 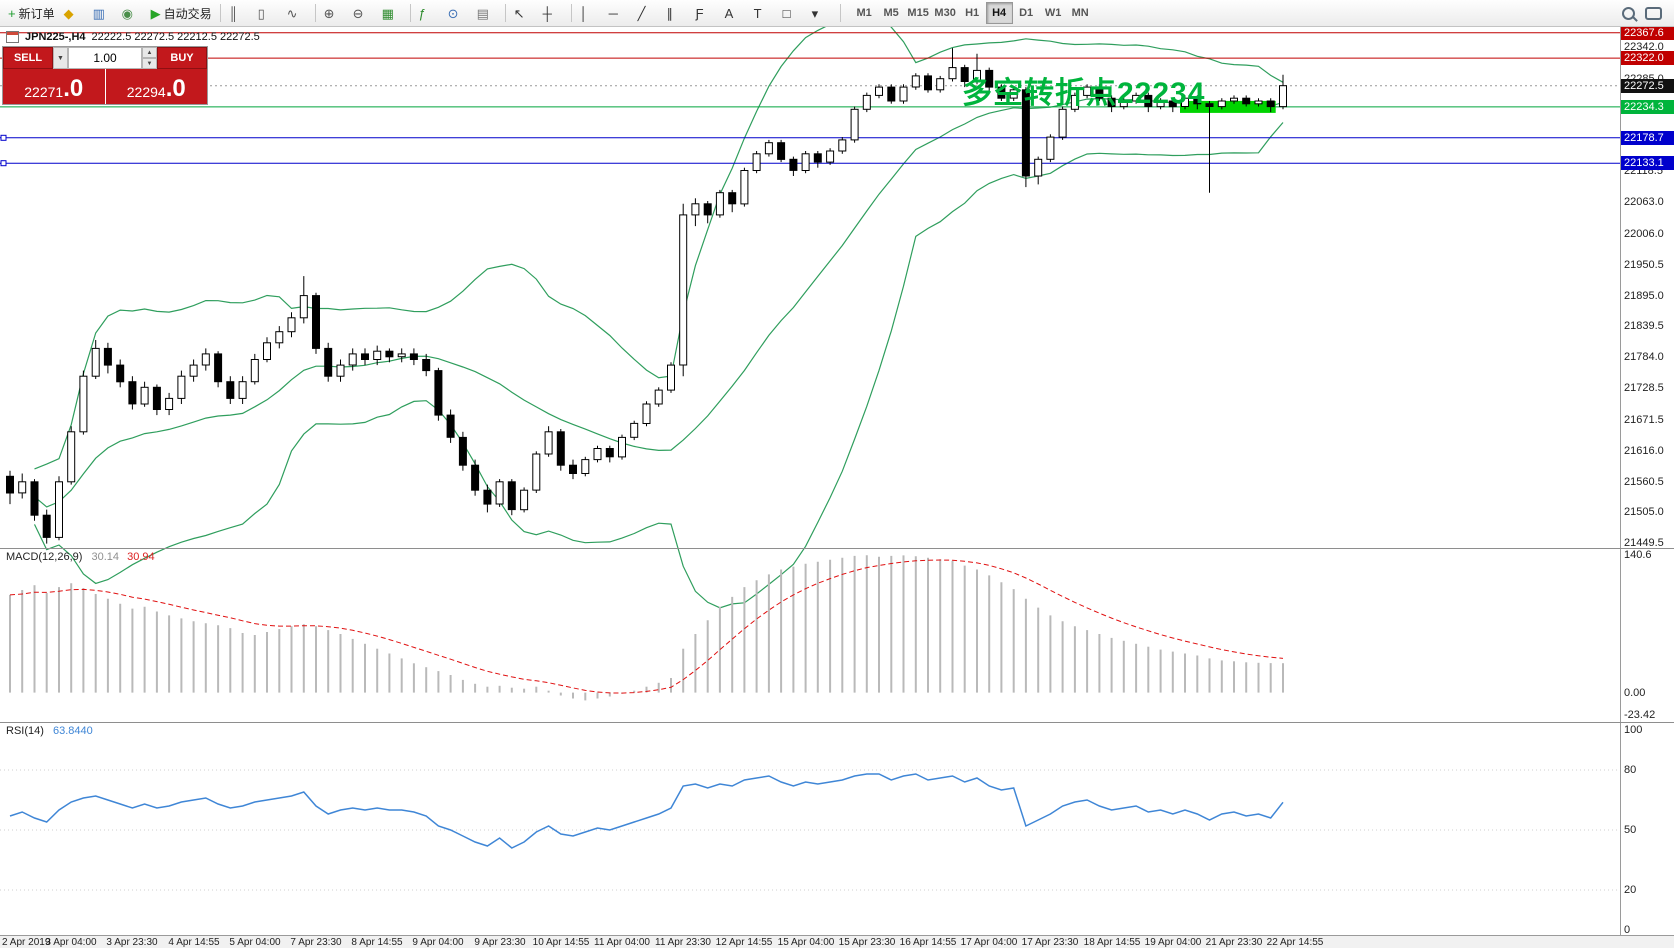 What do you see at coordinates (60, 58) in the screenshot?
I see `volume-dropdown-button: ▼` at bounding box center [60, 58].